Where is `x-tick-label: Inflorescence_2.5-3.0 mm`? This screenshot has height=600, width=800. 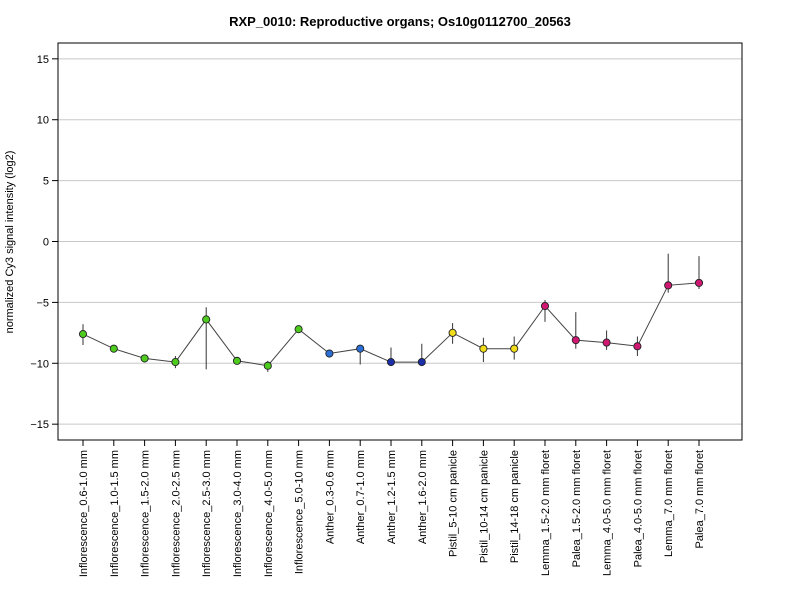 x-tick-label: Inflorescence_2.5-3.0 mm is located at coordinates (207, 513).